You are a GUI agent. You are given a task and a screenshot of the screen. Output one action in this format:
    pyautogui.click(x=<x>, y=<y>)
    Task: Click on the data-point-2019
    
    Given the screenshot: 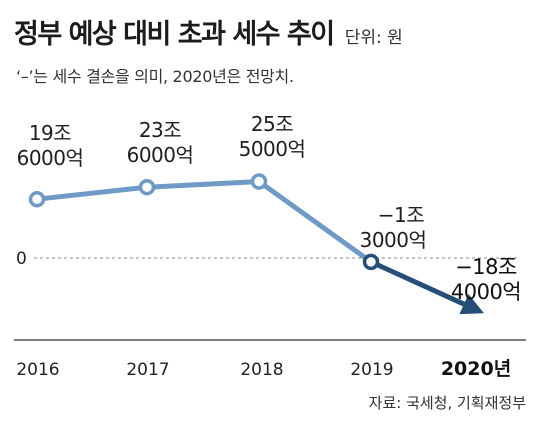 What is the action you would take?
    pyautogui.click(x=371, y=262)
    